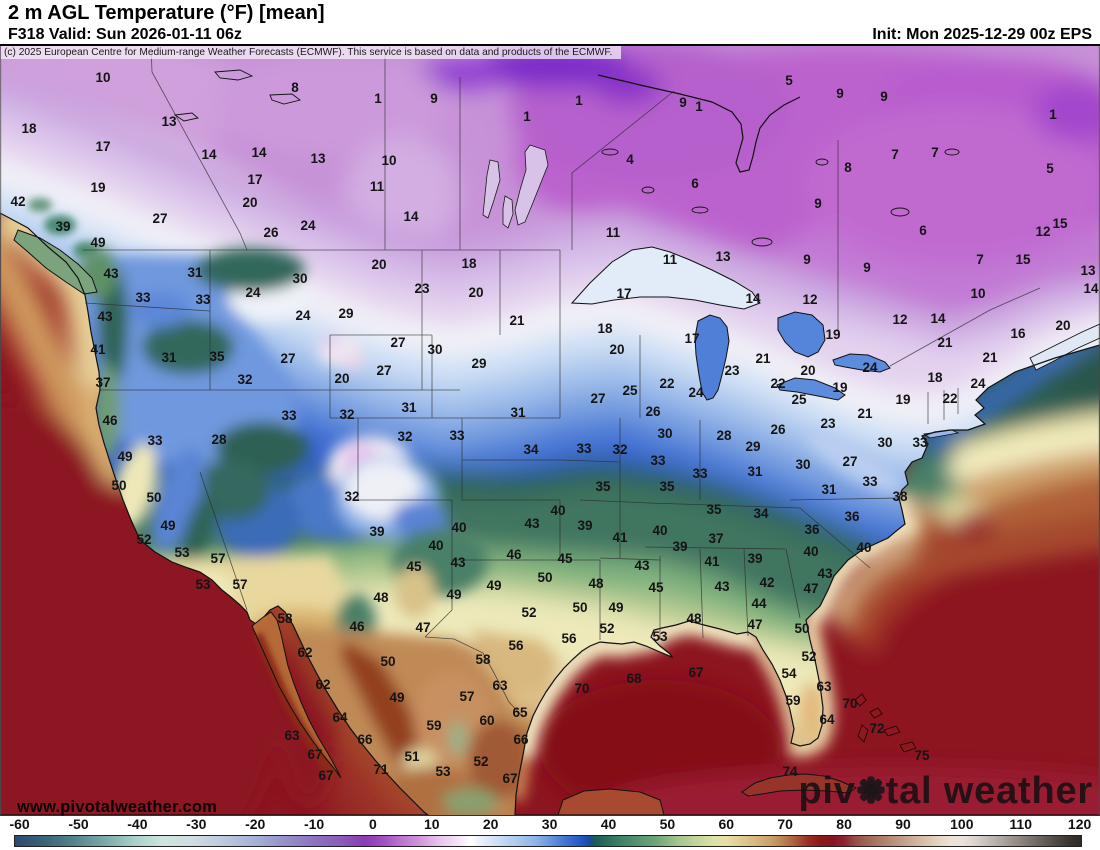 The height and width of the screenshot is (850, 1100). Describe the element at coordinates (761, 513) in the screenshot. I see `svg-text: 34` at that location.